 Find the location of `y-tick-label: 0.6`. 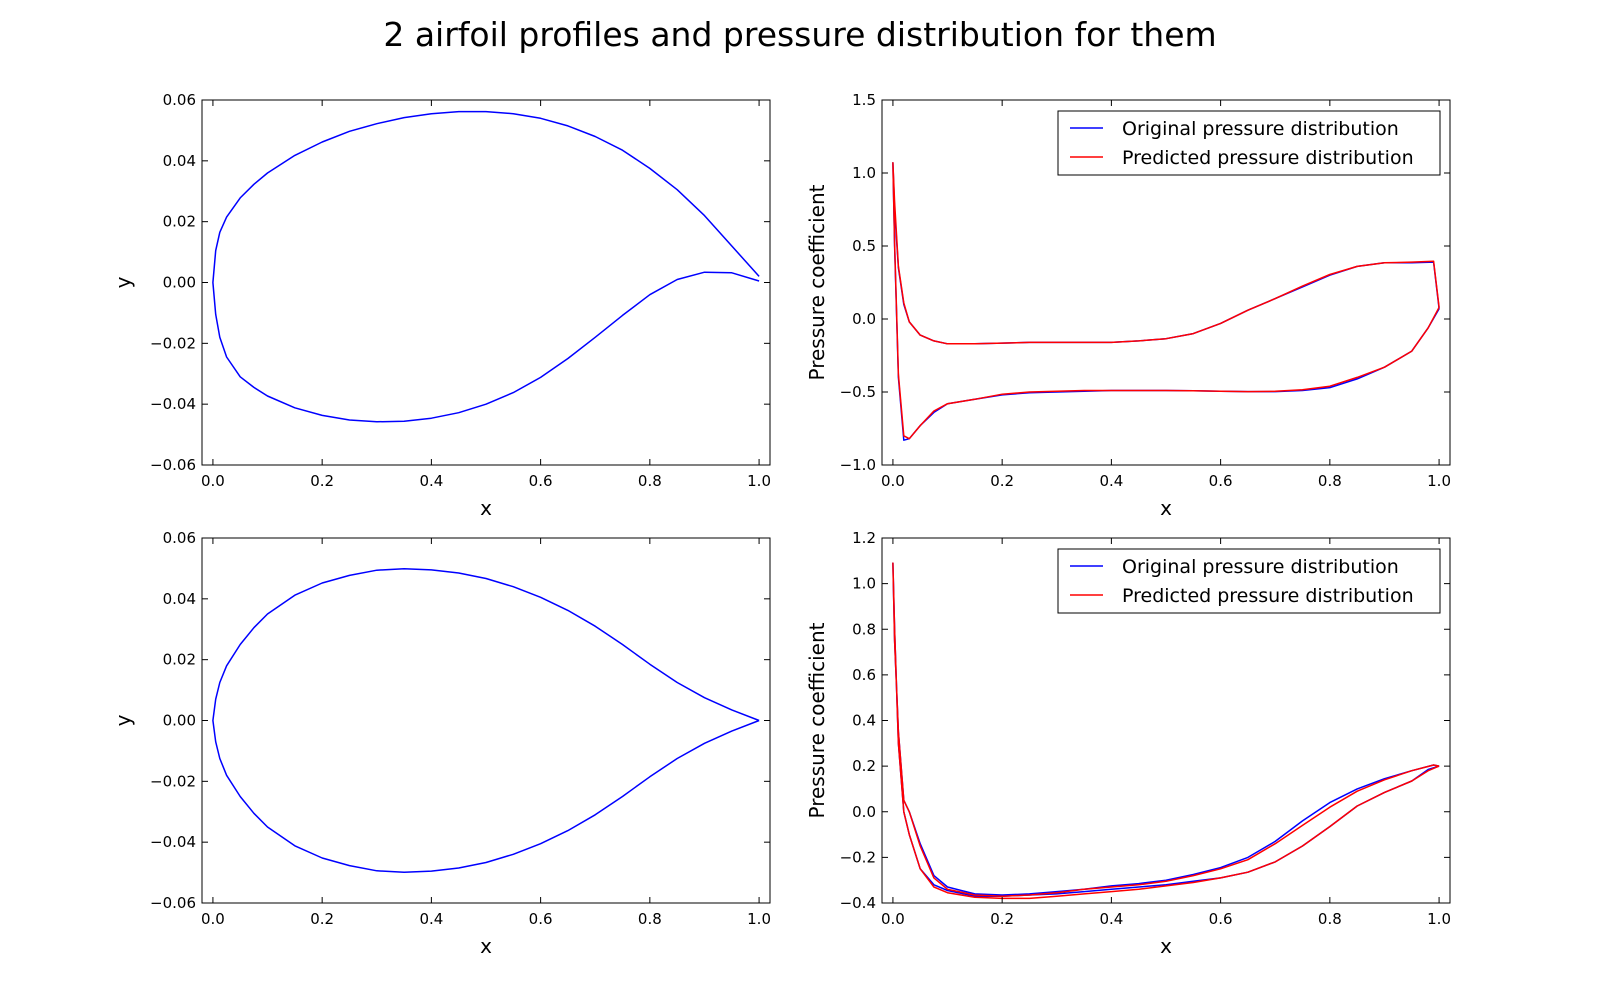

y-tick-label: 0.6 is located at coordinates (864, 675).